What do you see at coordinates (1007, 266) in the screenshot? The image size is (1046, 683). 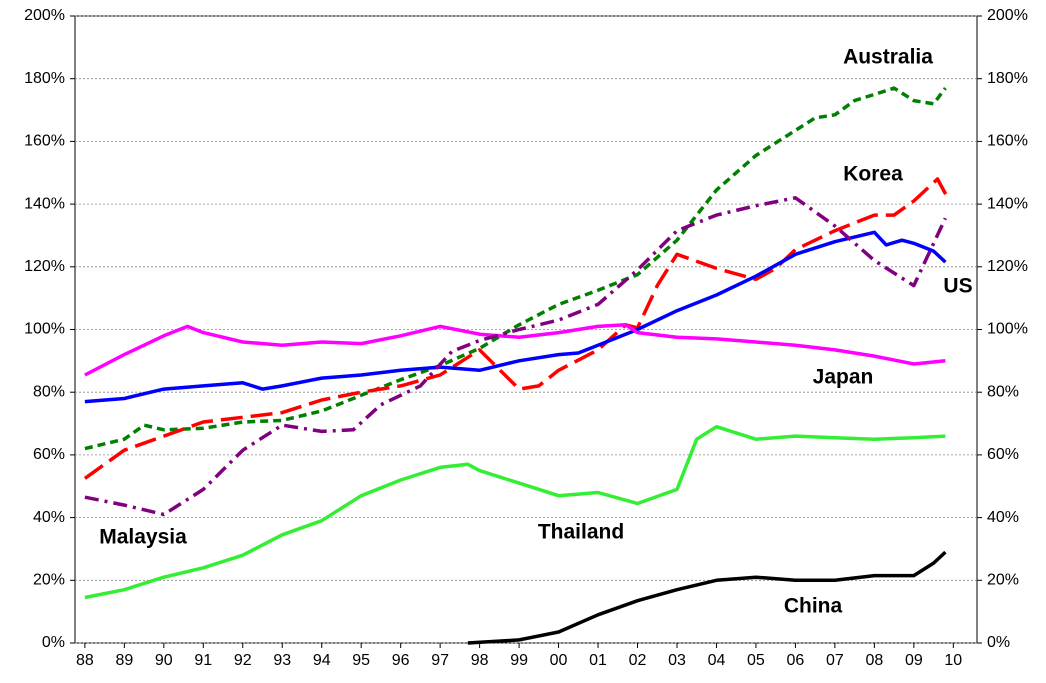 I see `y2-tick-label: 120%` at bounding box center [1007, 266].